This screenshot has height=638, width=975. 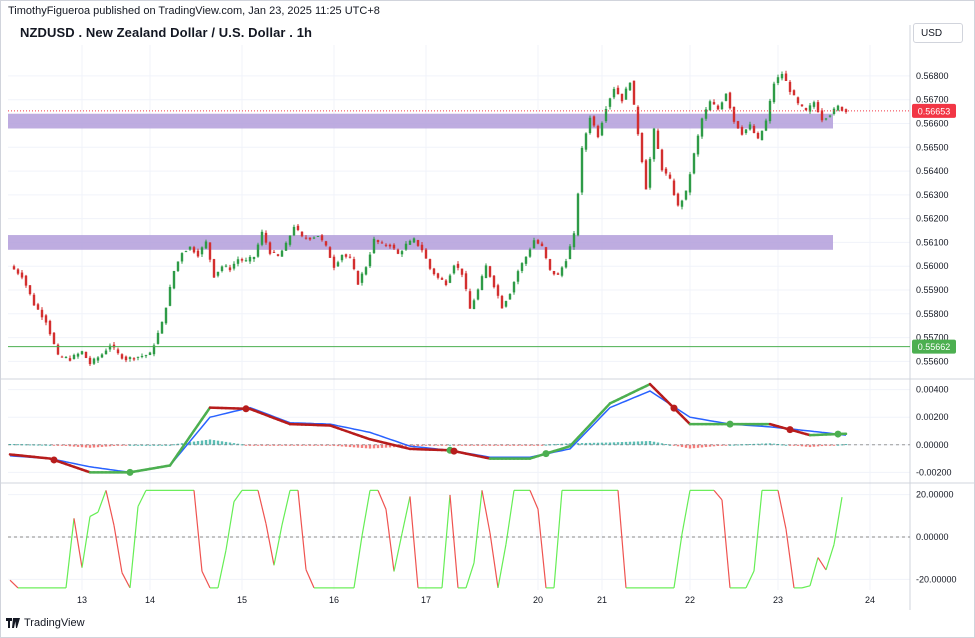 I want to click on price-tick-label: 0.56300, so click(x=932, y=195).